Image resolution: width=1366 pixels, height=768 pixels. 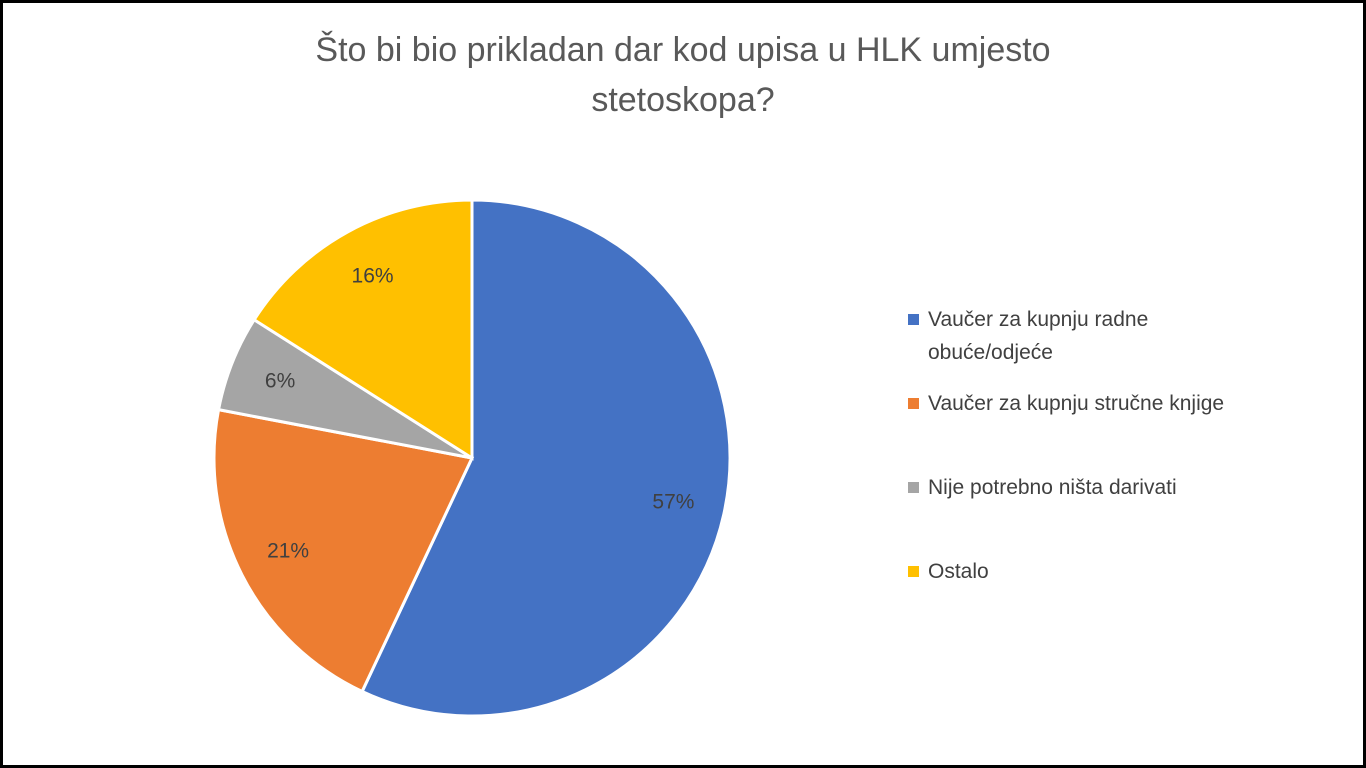 What do you see at coordinates (288, 550) in the screenshot?
I see `data-label: 21%` at bounding box center [288, 550].